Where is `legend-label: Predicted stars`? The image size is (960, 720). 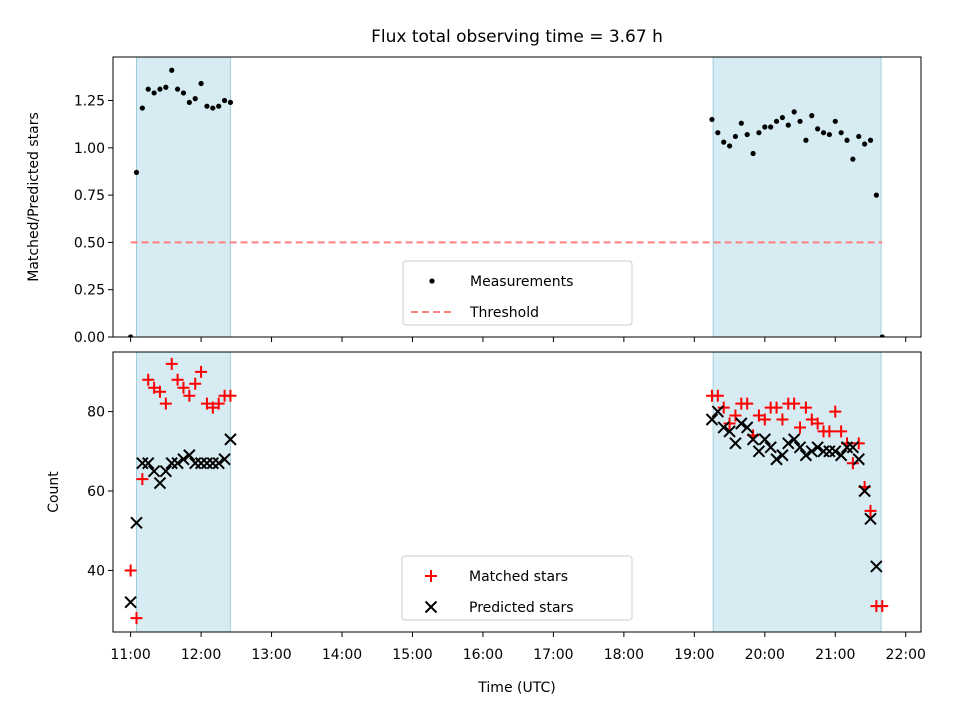 legend-label: Predicted stars is located at coordinates (521, 608).